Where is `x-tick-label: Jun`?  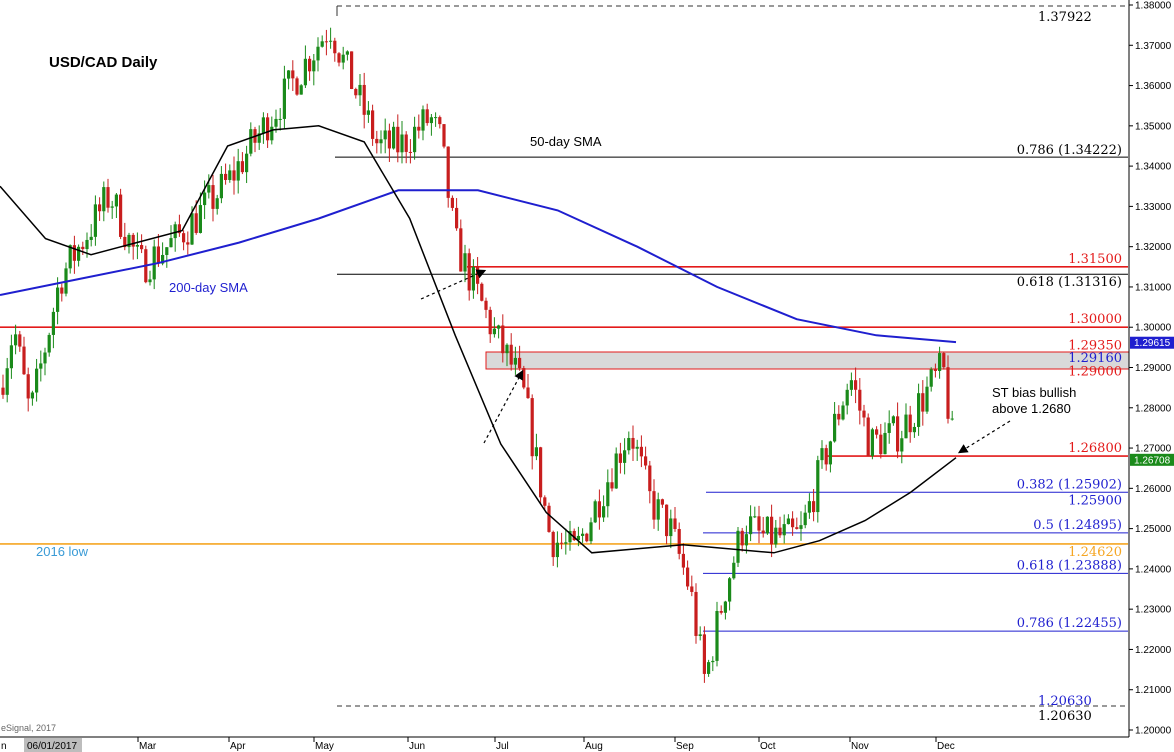 x-tick-label: Jun is located at coordinates (417, 746).